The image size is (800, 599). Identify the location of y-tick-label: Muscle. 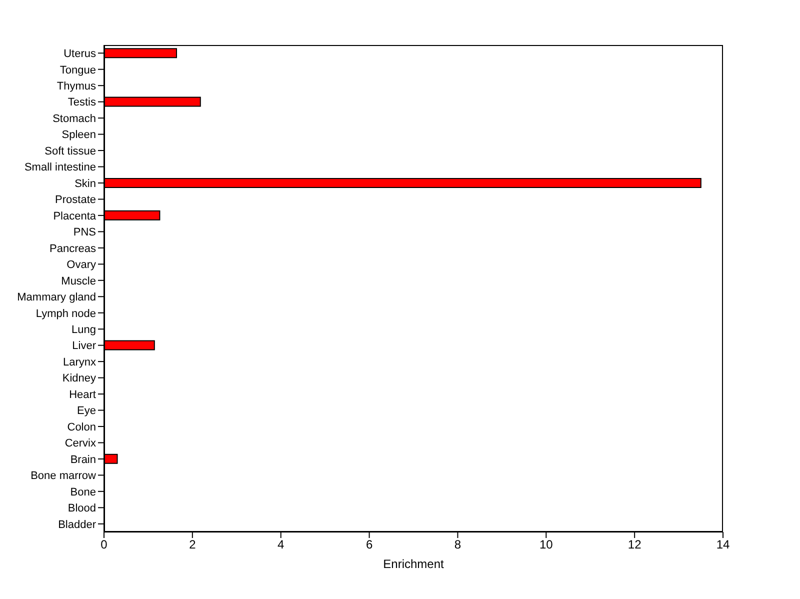
(78, 281).